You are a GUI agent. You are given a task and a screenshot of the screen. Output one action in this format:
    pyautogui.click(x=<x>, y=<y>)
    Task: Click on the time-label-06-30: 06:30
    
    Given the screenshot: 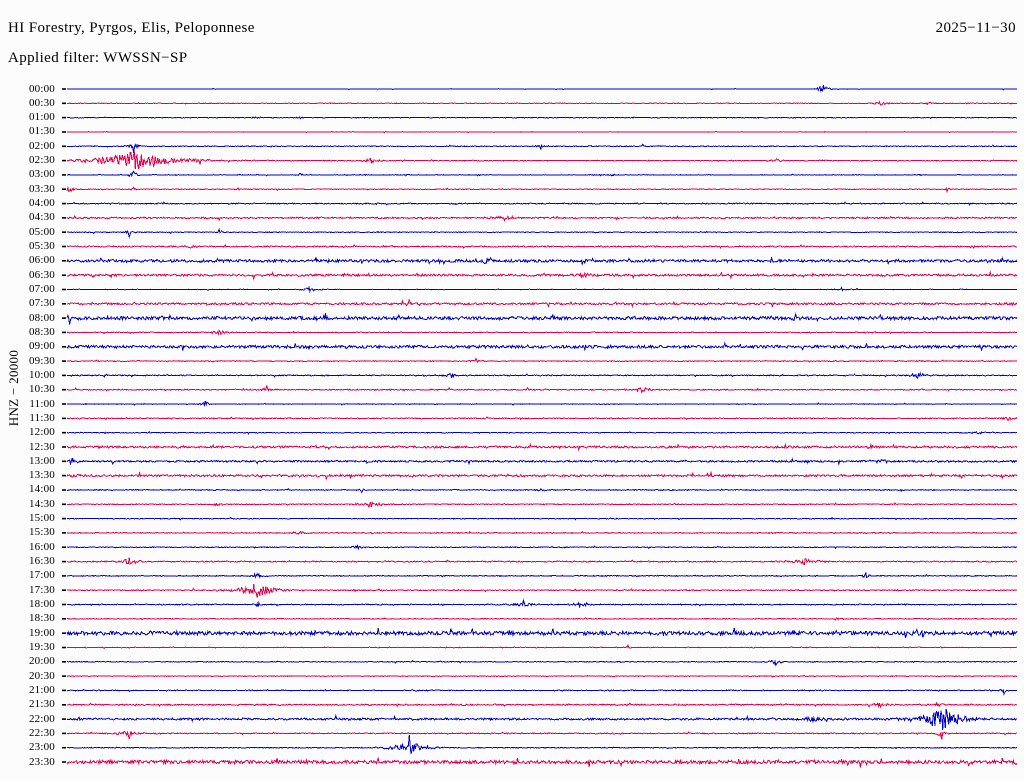 What is the action you would take?
    pyautogui.click(x=41, y=274)
    